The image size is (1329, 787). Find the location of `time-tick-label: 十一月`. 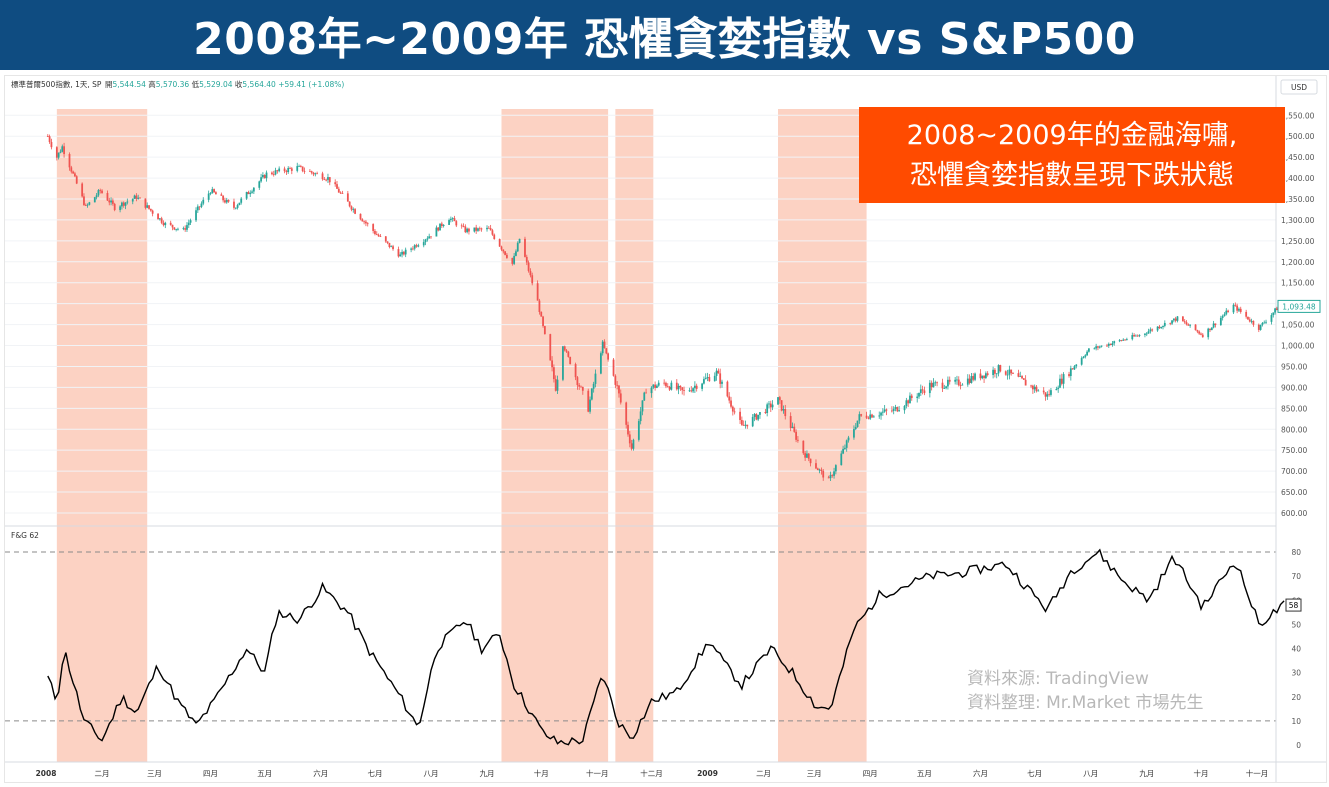

time-tick-label: 十一月 is located at coordinates (1257, 773).